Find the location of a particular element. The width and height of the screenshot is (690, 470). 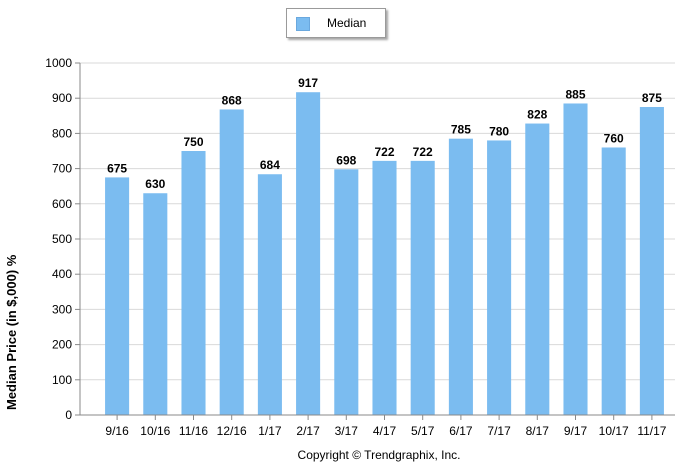

legend: Median is located at coordinates (336, 23).